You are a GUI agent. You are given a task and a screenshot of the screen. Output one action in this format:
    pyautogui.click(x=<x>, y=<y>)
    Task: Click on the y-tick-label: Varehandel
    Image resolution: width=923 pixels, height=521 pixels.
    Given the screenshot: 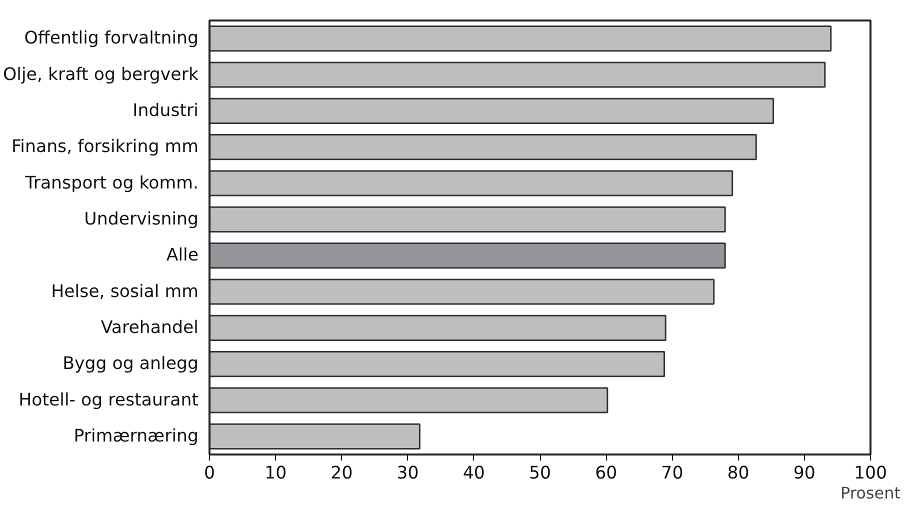 What is the action you would take?
    pyautogui.click(x=149, y=328)
    